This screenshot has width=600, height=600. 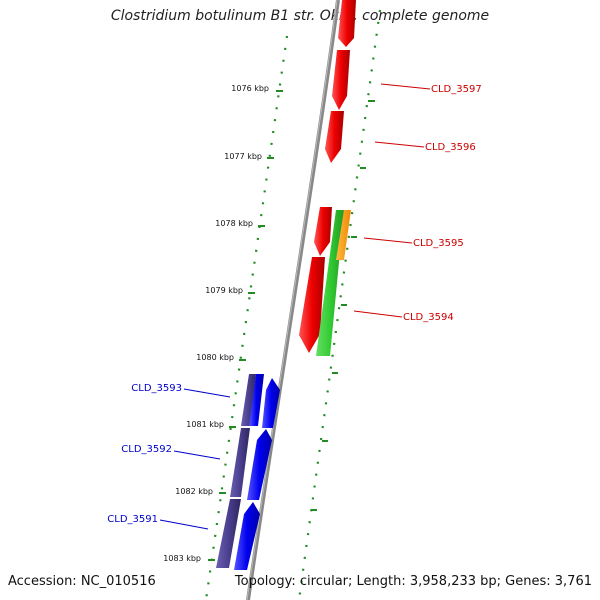 What do you see at coordinates (224, 290) in the screenshot?
I see `tick-label: 1079 kbp` at bounding box center [224, 290].